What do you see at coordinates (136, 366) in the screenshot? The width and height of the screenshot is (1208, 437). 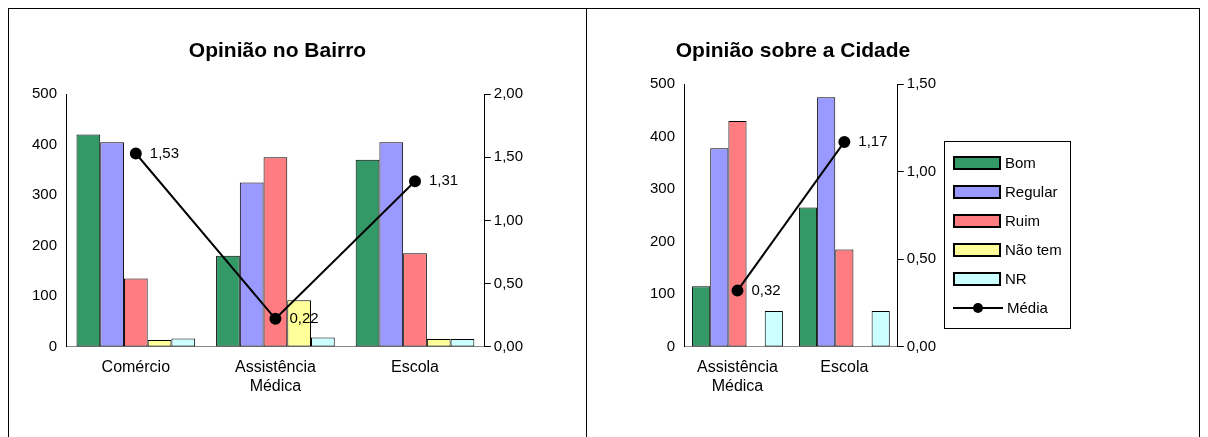 I see `x-tick-label: Comércio` at bounding box center [136, 366].